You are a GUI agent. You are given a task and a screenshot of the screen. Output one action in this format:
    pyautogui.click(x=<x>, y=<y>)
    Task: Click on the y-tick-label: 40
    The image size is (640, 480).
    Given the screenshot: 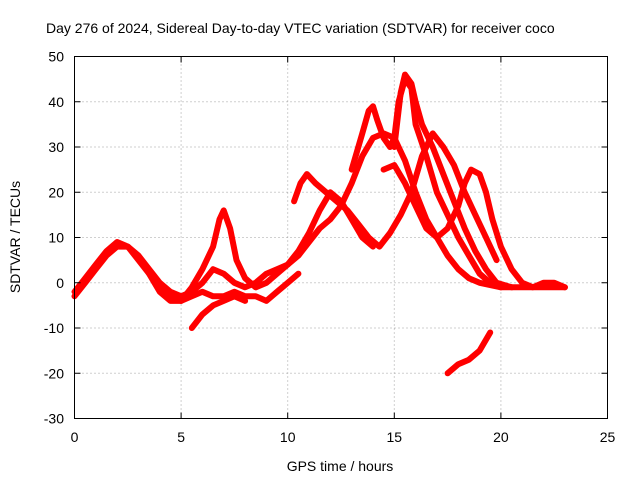 What is the action you would take?
    pyautogui.click(x=56, y=102)
    